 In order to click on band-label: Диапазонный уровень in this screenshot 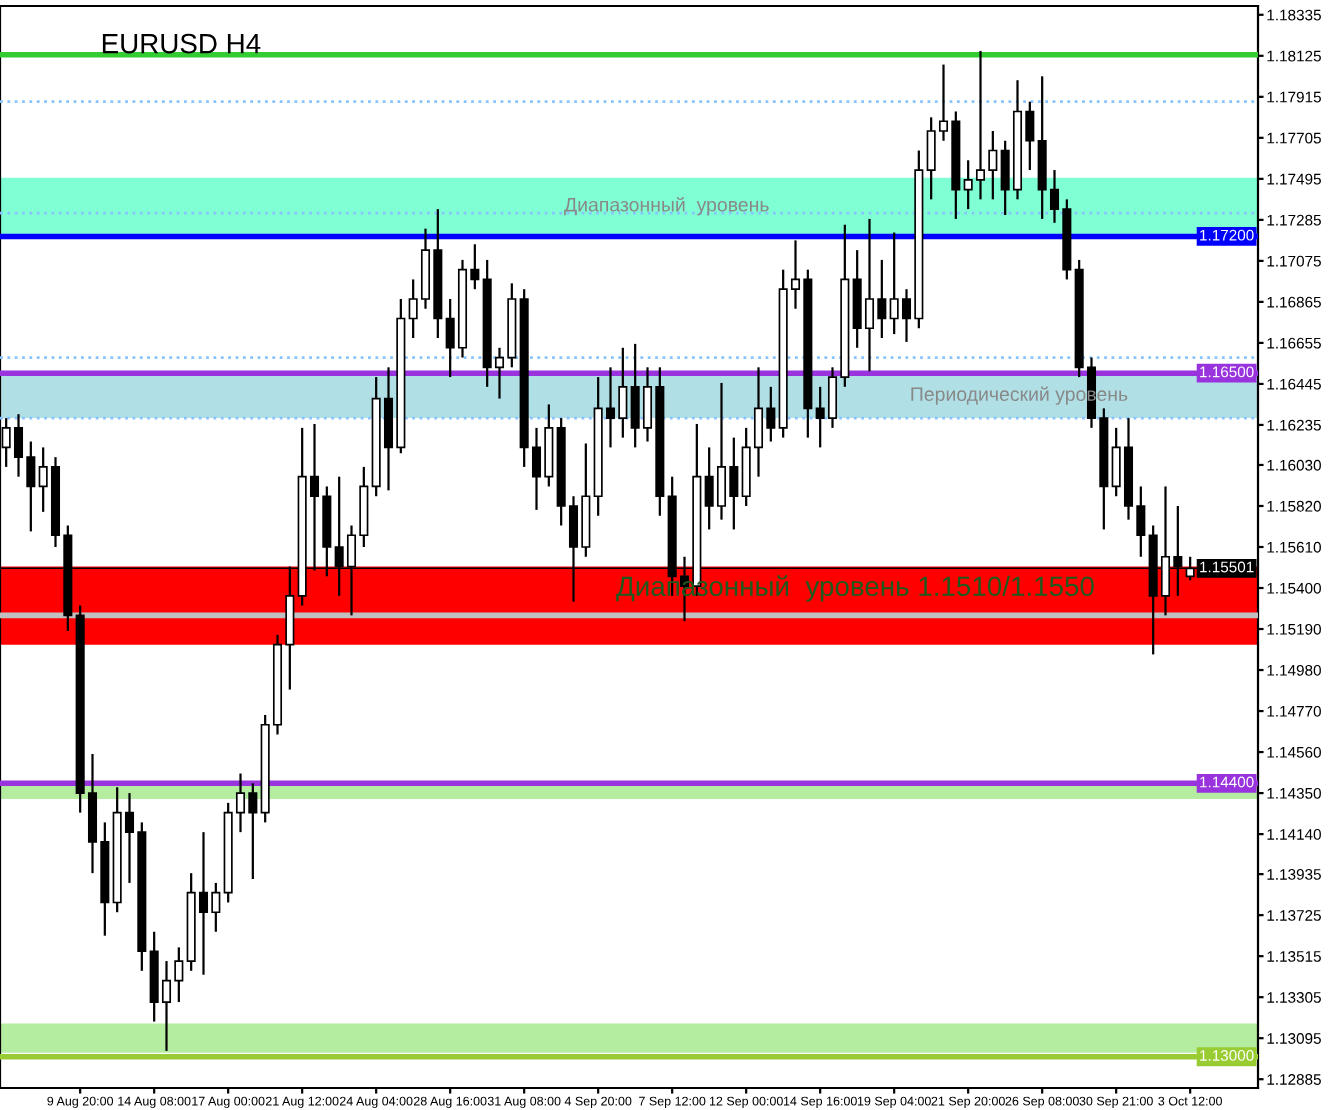, I will do `click(666, 206)`.